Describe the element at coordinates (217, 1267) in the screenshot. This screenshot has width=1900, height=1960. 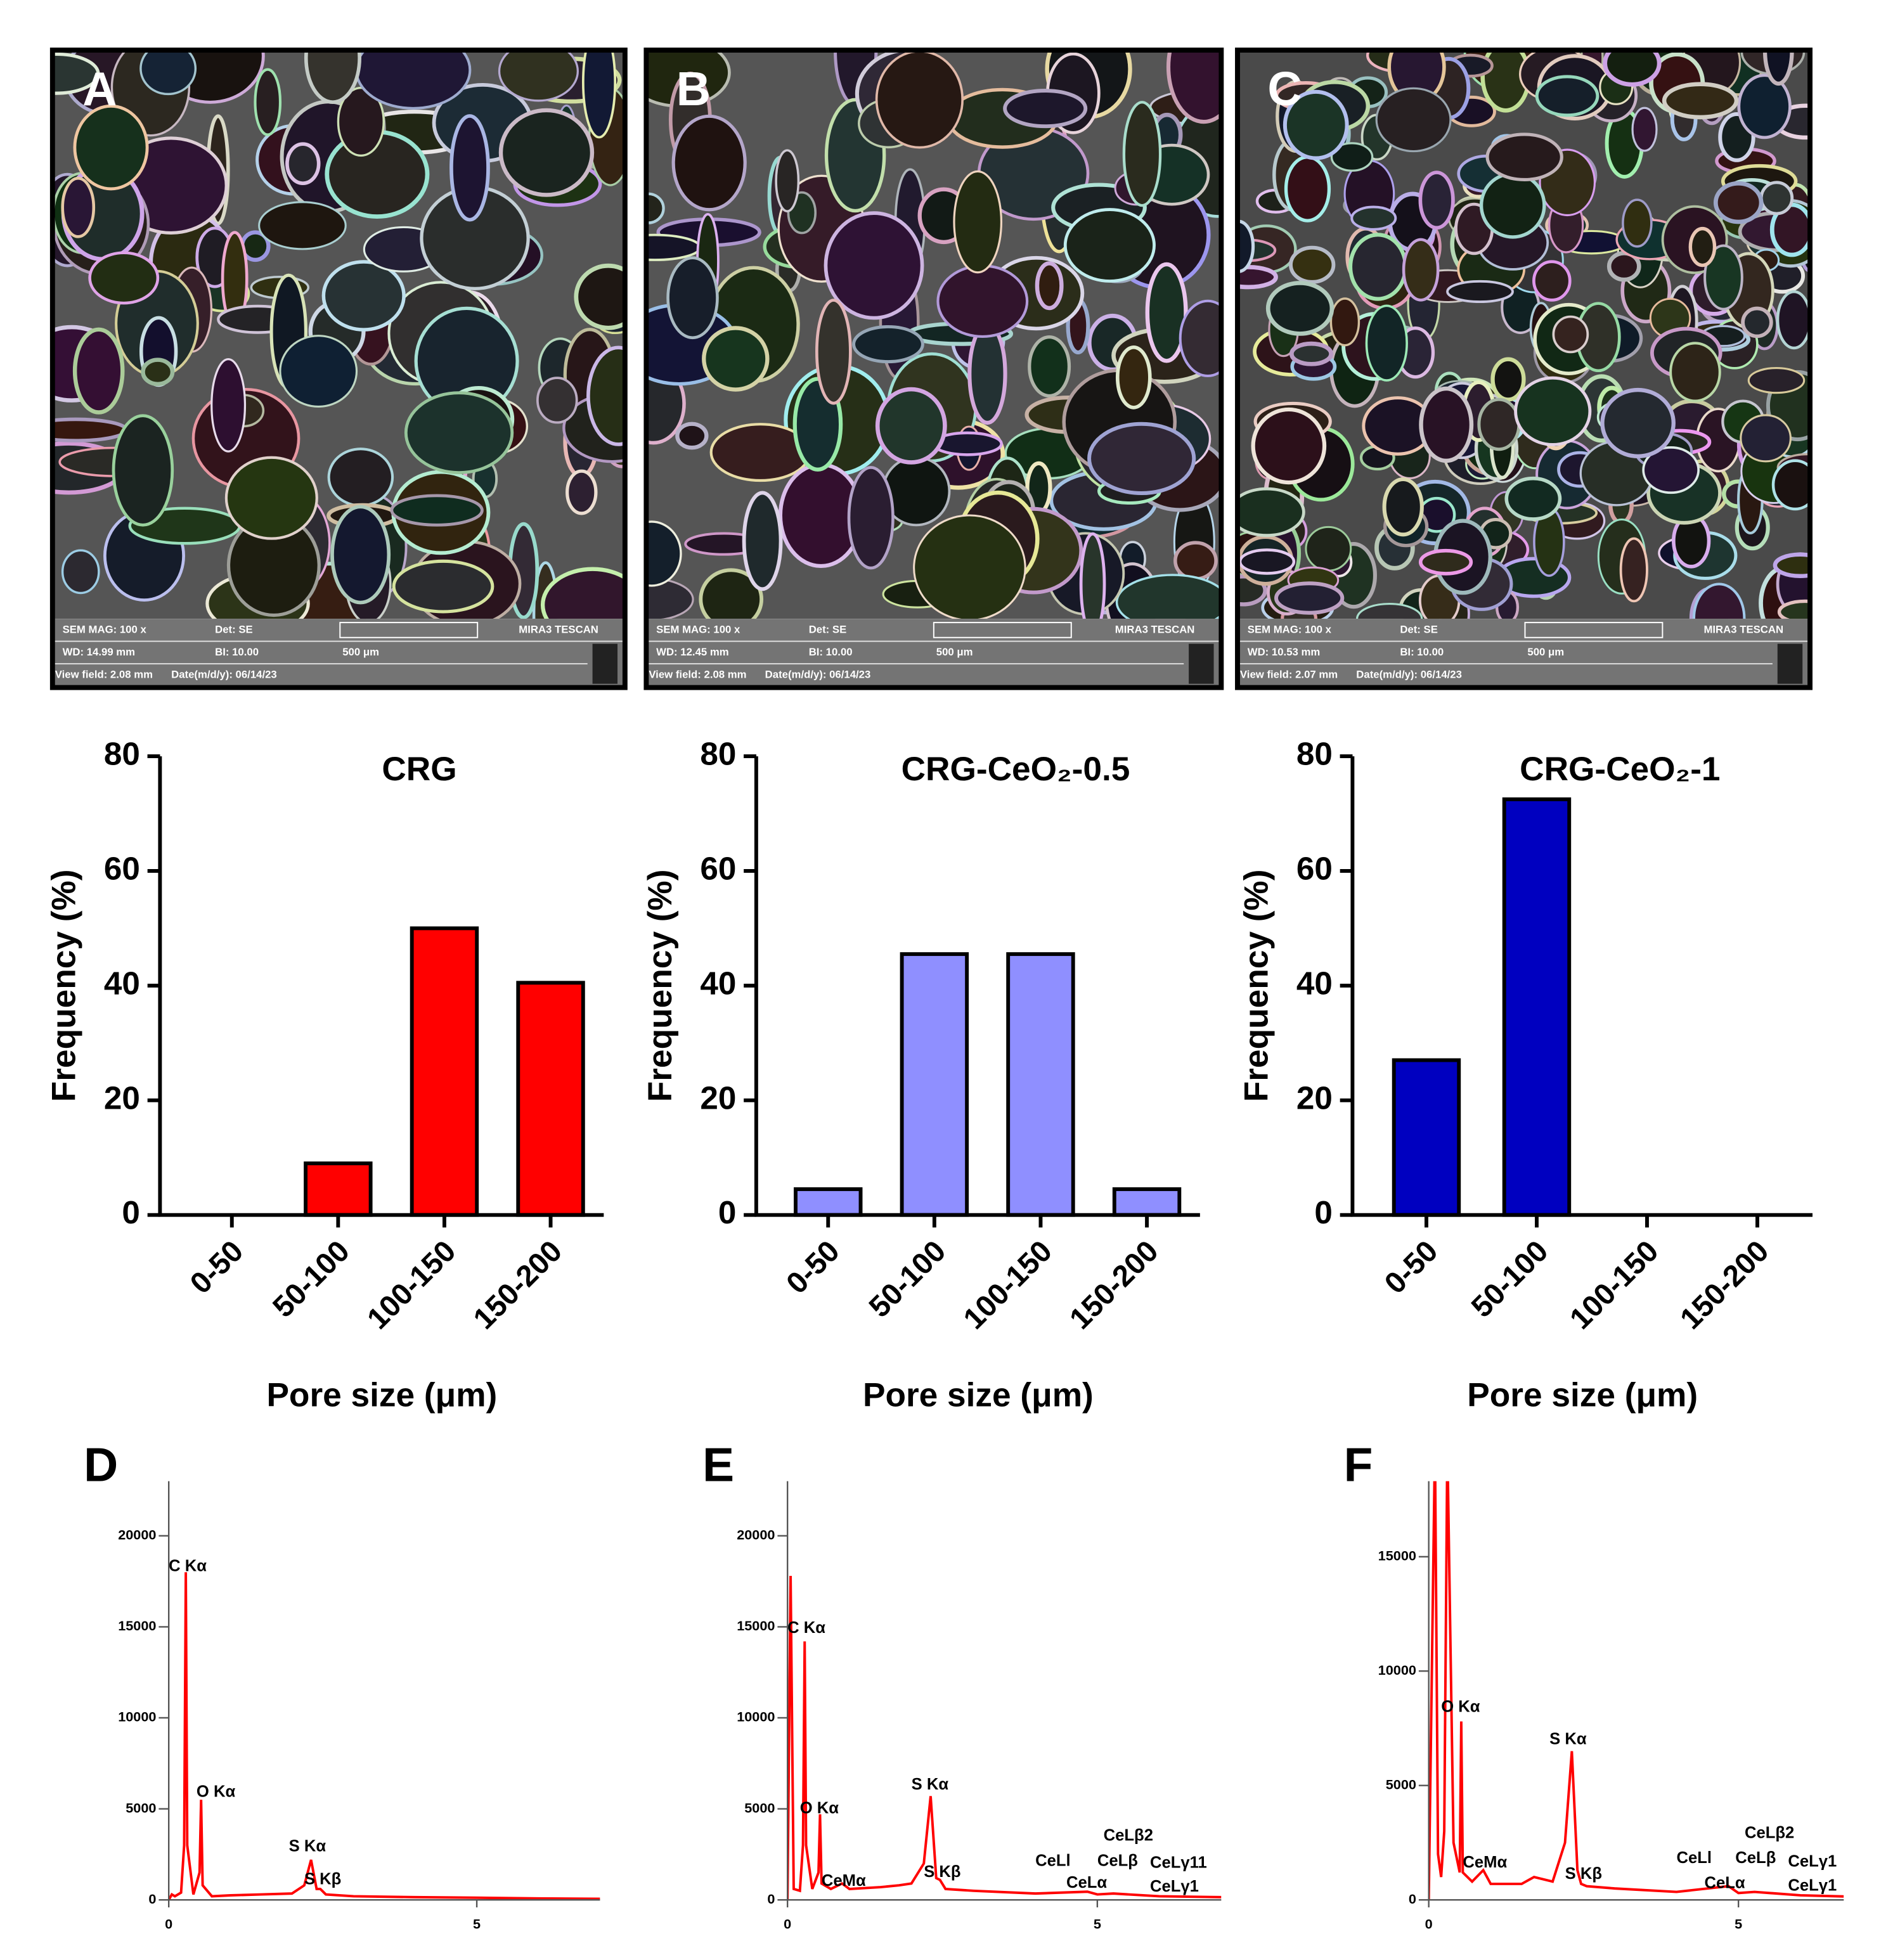
I see `x-tick-label: 0-50` at that location.